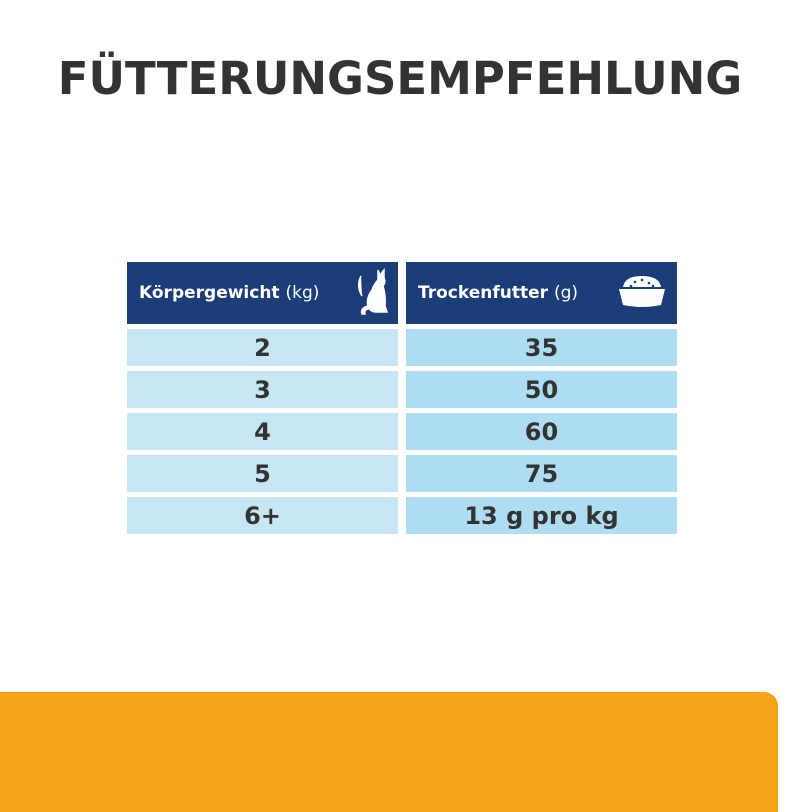 Image resolution: width=800 pixels, height=812 pixels. What do you see at coordinates (642, 293) in the screenshot?
I see `food-bowl-icon` at bounding box center [642, 293].